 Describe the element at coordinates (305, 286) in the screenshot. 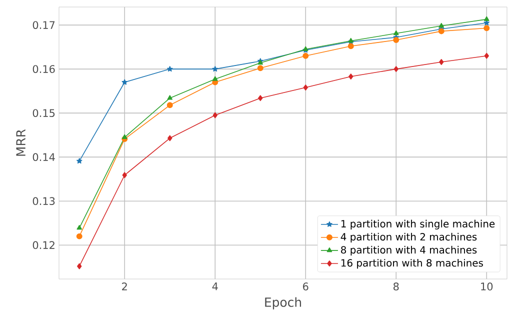

I see `x-tick-label: 6` at that location.